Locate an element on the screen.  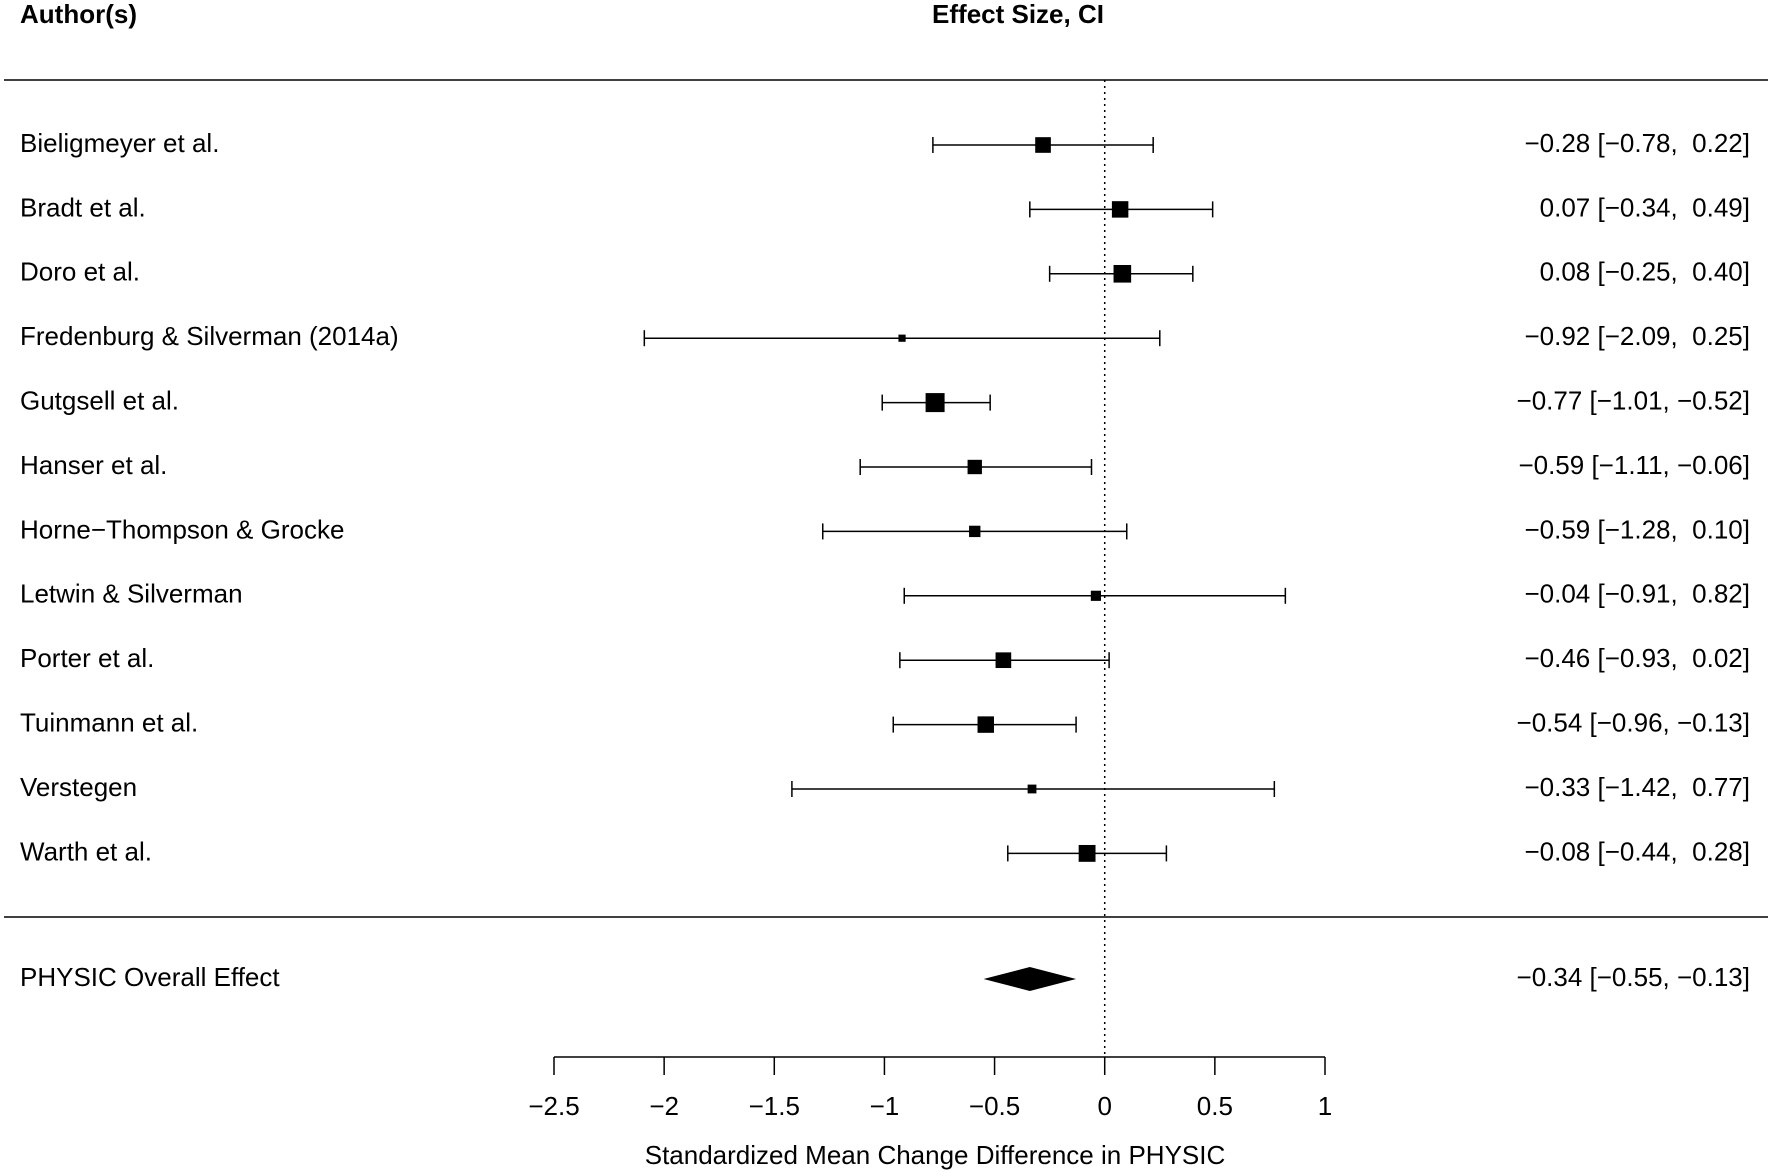
overall-diamond is located at coordinates (1030, 979).